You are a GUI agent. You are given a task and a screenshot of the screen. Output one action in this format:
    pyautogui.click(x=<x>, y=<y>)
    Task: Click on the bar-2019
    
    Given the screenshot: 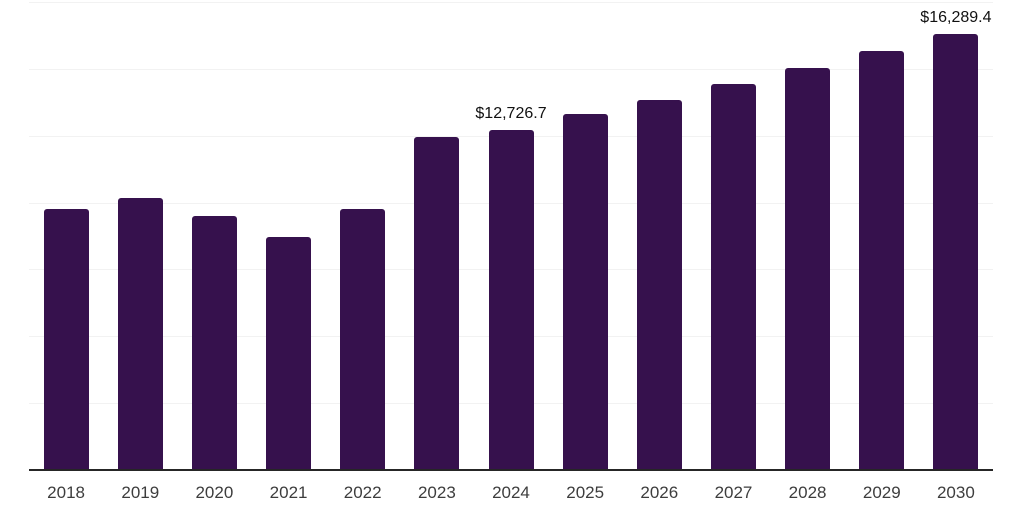 What is the action you would take?
    pyautogui.click(x=140, y=334)
    